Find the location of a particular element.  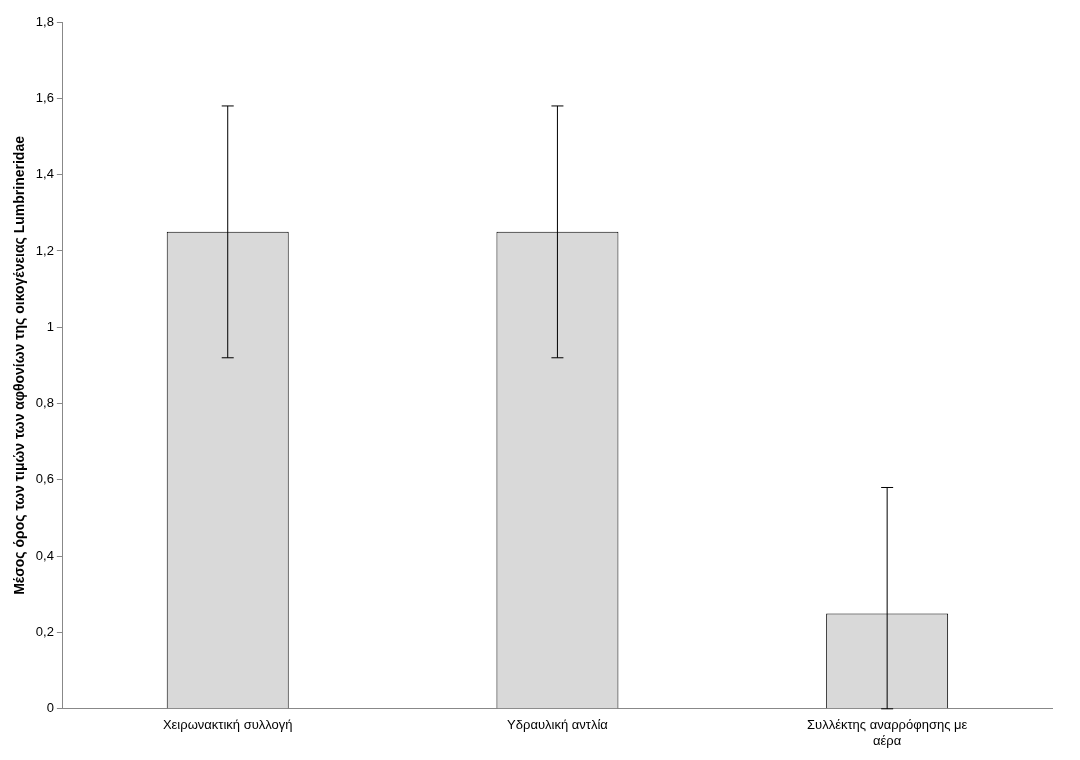

y-tick-label: 1,8 is located at coordinates (44, 21).